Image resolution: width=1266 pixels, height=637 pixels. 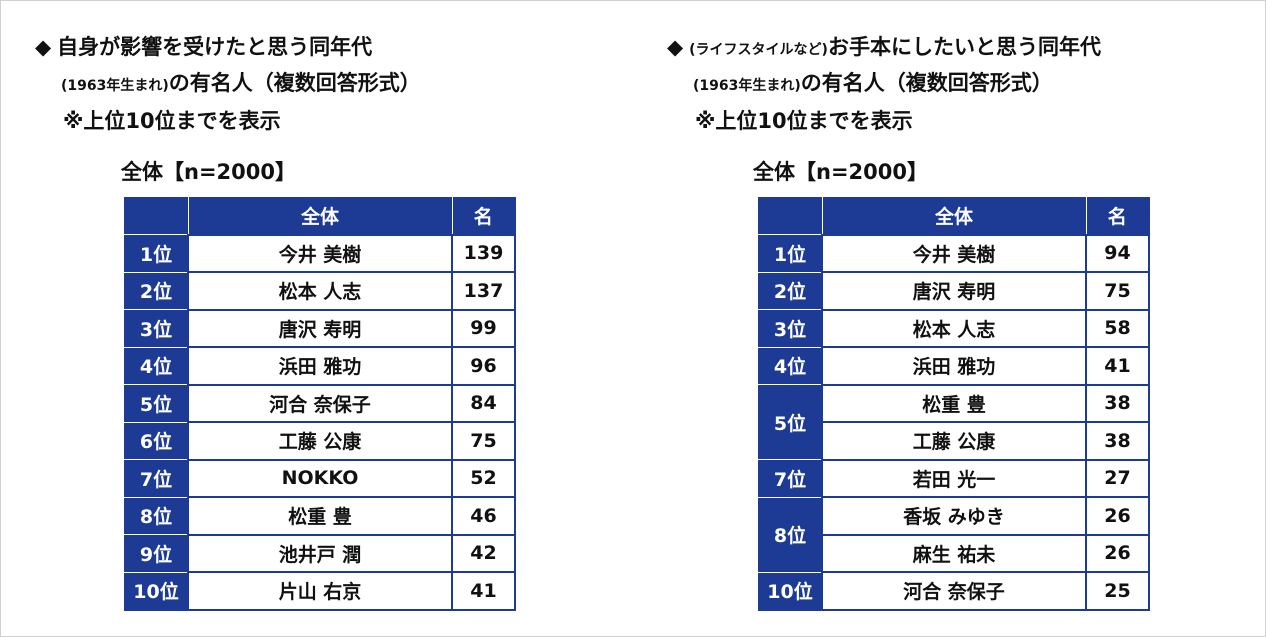 I want to click on name-cell: 松重 豊, so click(x=954, y=403).